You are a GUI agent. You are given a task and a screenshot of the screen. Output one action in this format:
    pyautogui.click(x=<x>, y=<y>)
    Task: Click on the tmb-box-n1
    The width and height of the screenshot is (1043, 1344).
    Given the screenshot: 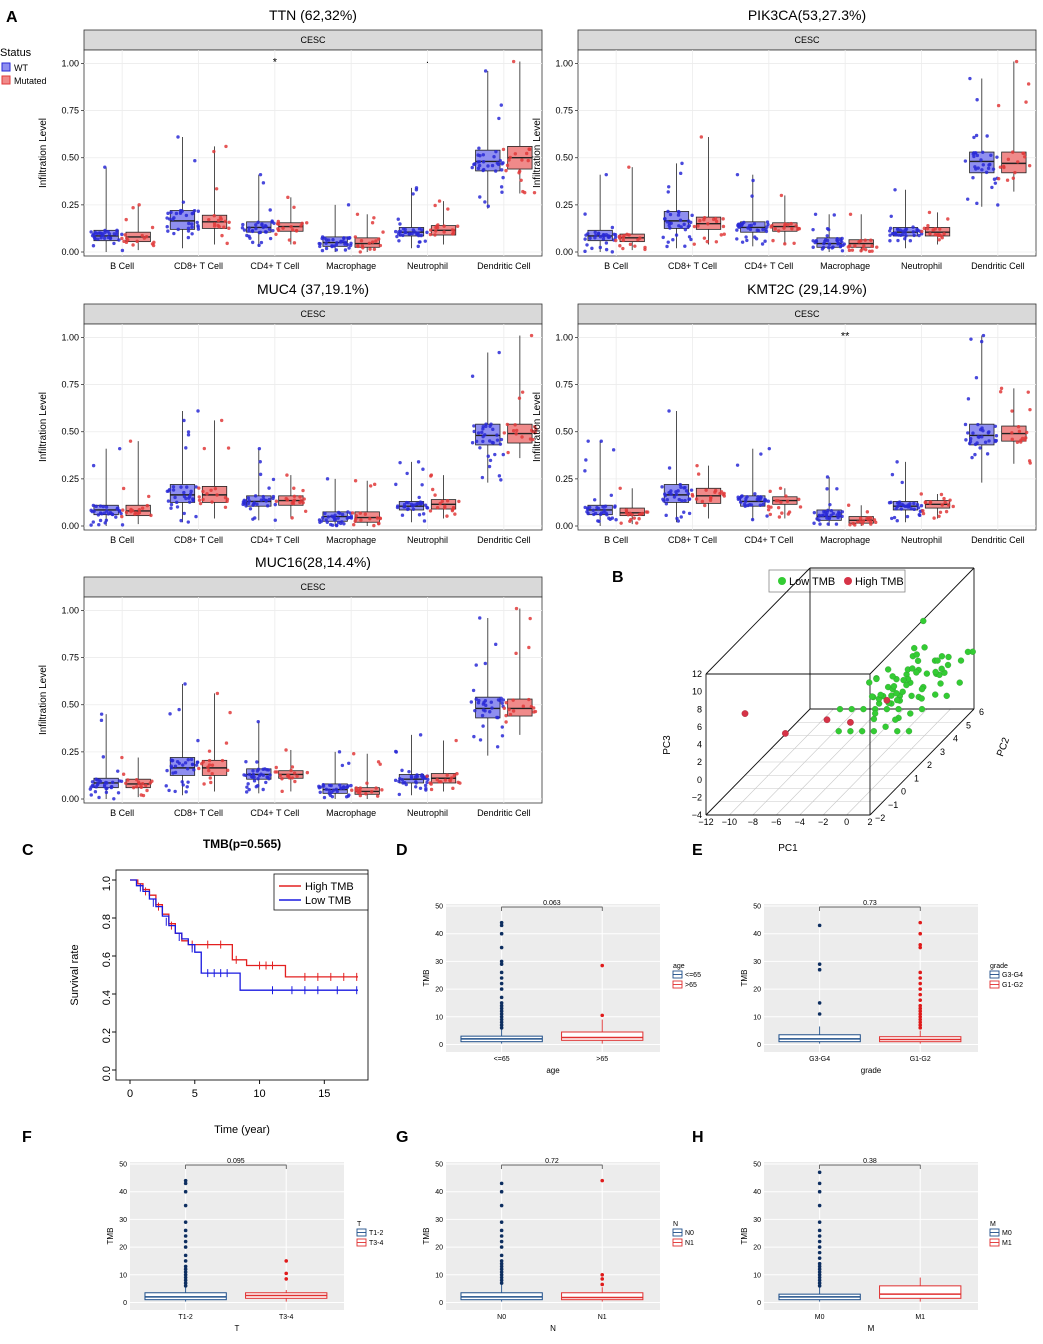 What is the action you would take?
    pyautogui.click(x=602, y=1296)
    